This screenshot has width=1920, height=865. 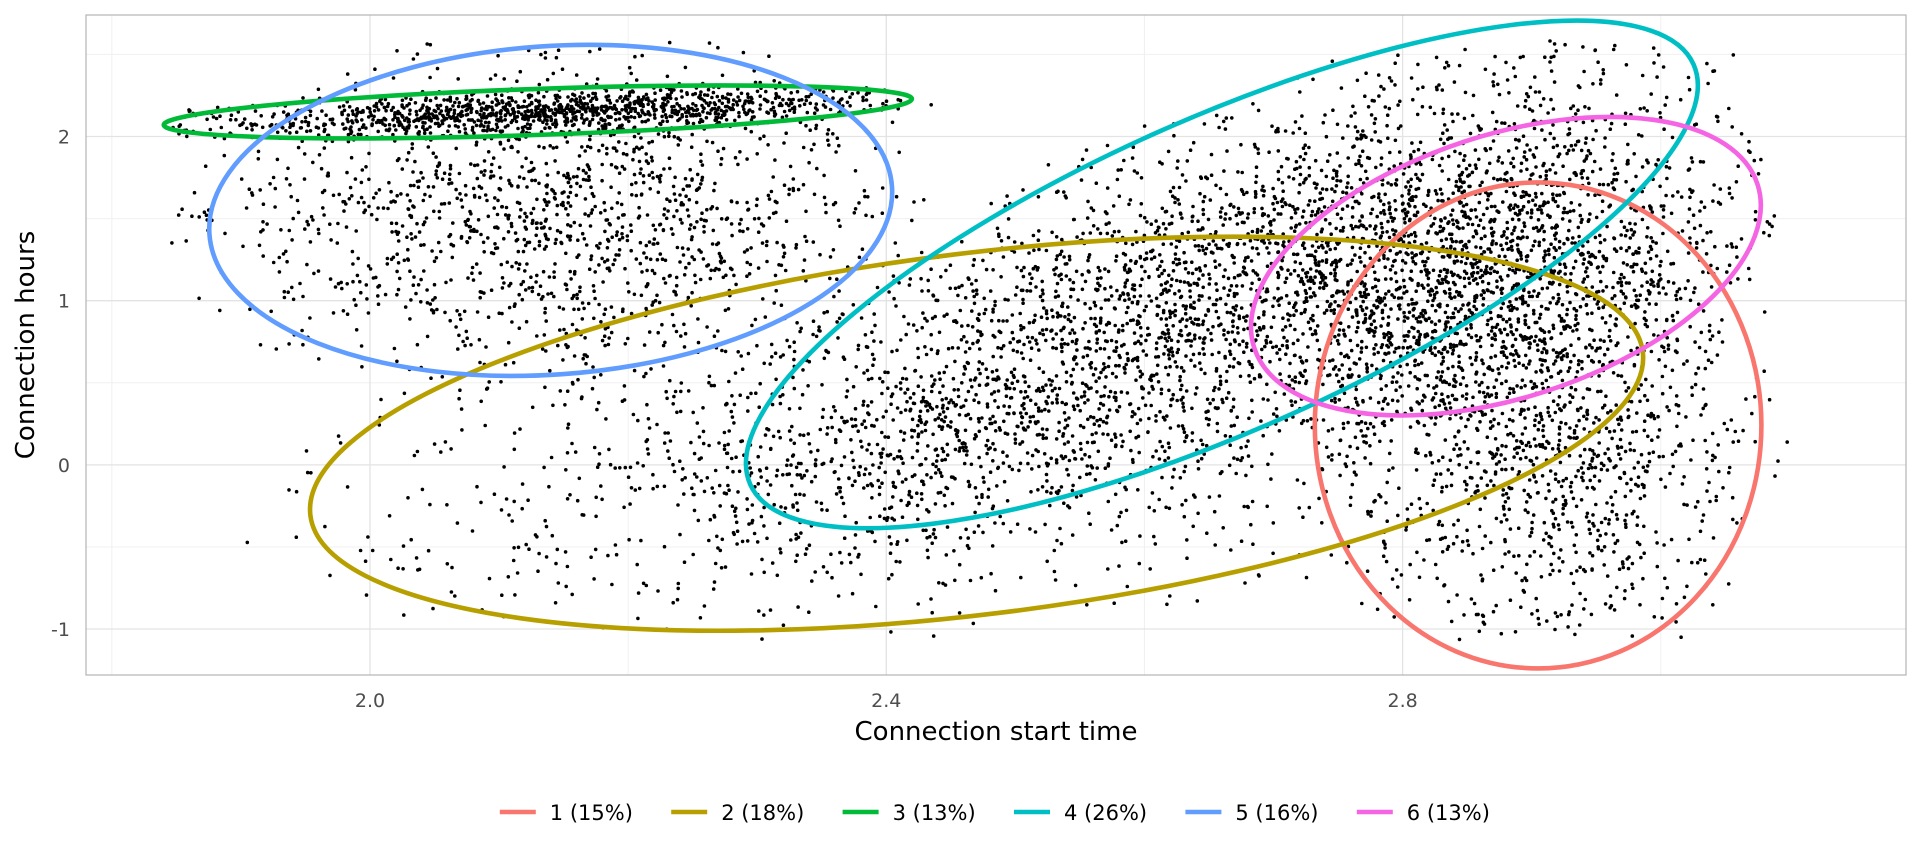 What do you see at coordinates (26, 345) in the screenshot?
I see `y-axis-title: Connection hours` at bounding box center [26, 345].